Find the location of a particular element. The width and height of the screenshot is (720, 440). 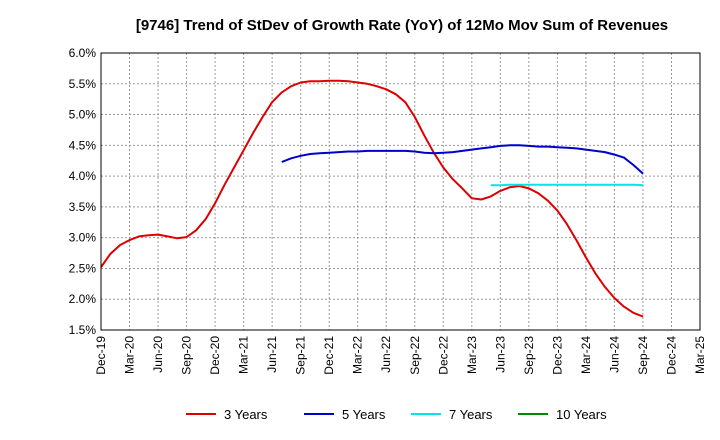

legend: 3 Years 5 Years 7 Years 10 Years is located at coordinates (396, 414).